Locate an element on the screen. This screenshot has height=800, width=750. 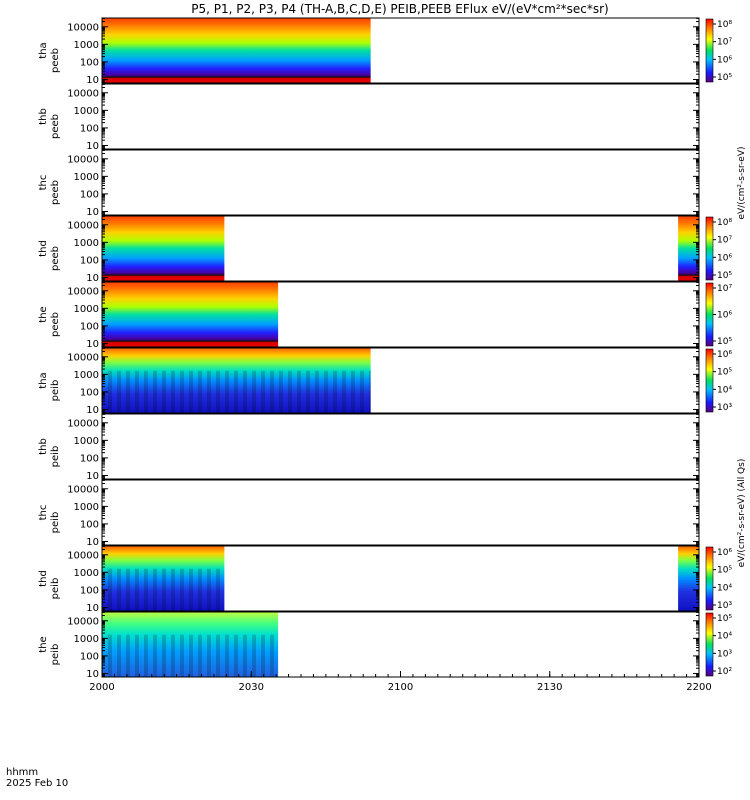
x-axis-label-line1: hhmm is located at coordinates (22, 772).